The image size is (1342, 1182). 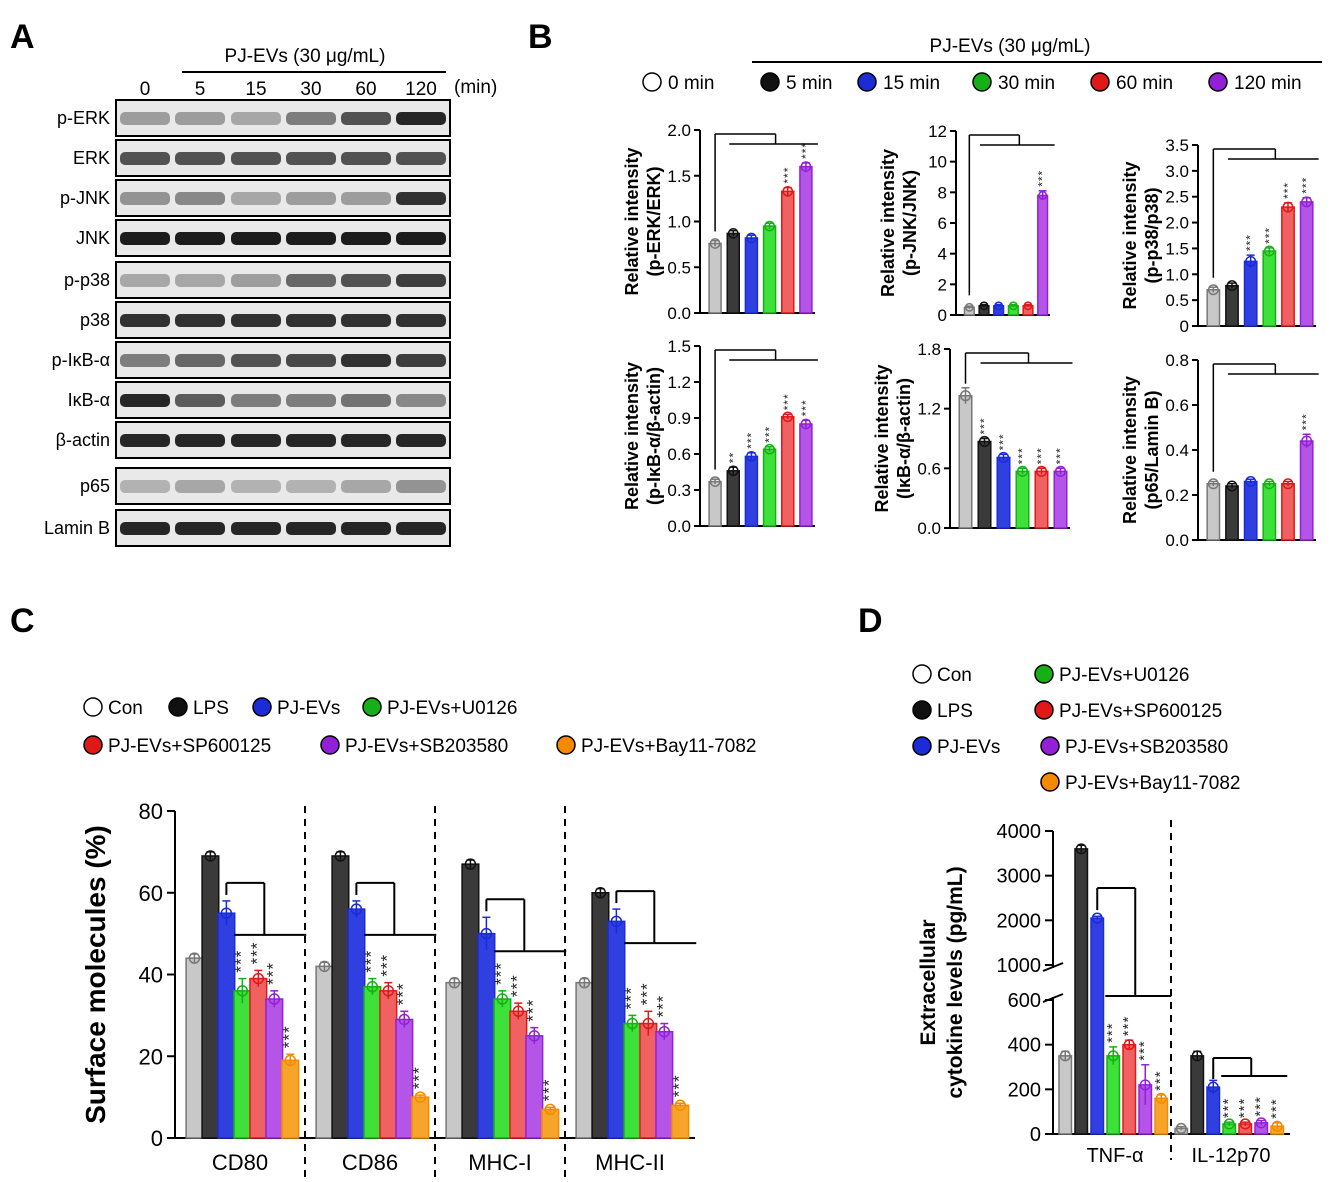 I want to click on y-tick-label: 0.0, so click(x=679, y=313).